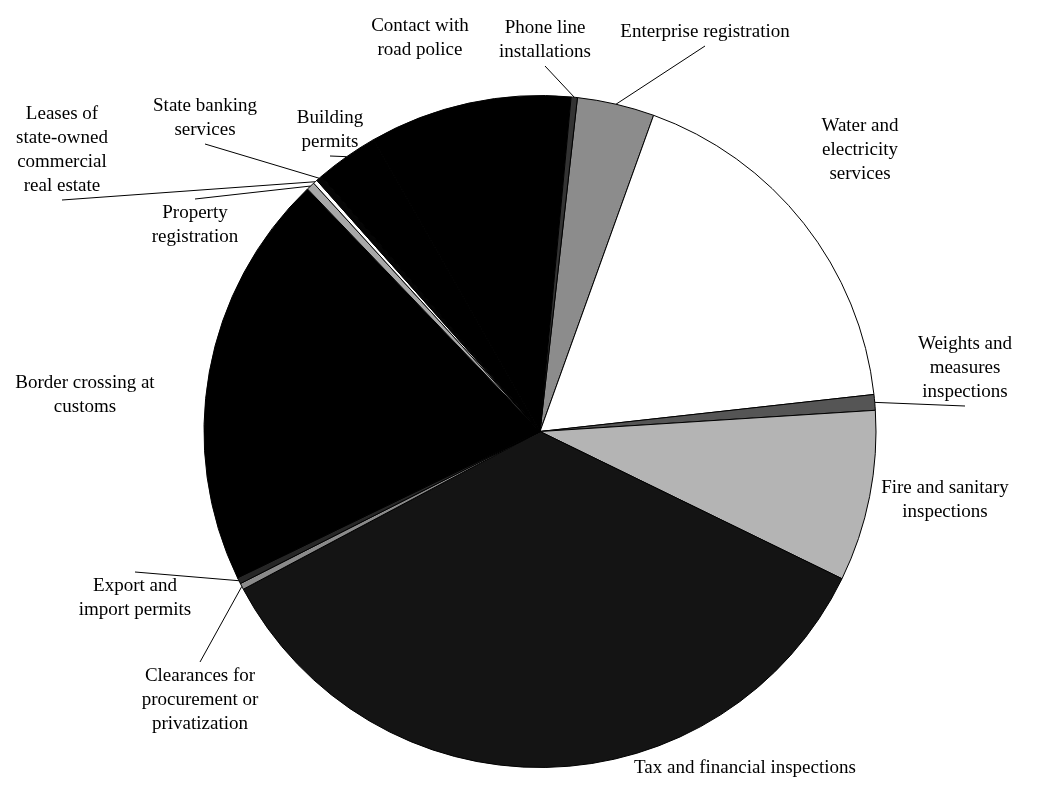 This screenshot has height=808, width=1047. I want to click on slice-label: Leases of state-owned commercial real estate, so click(62, 148).